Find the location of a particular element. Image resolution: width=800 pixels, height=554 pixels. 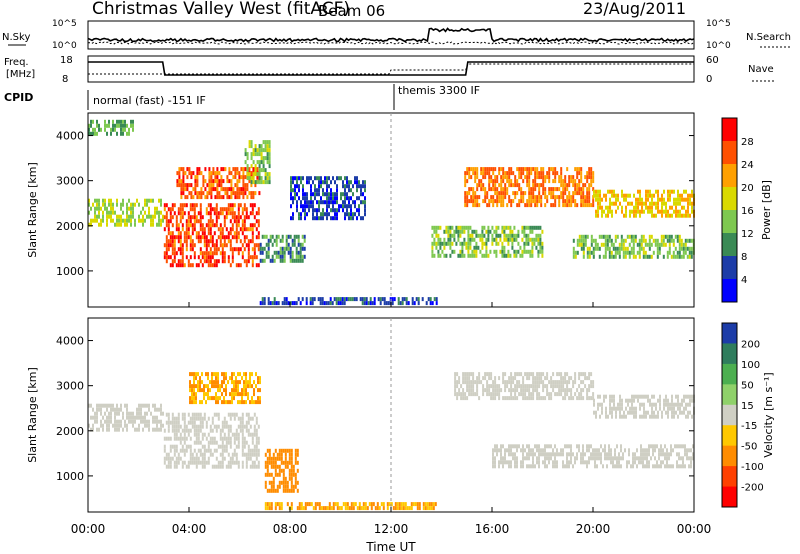

x-tick-label: 20:00 is located at coordinates (593, 529).